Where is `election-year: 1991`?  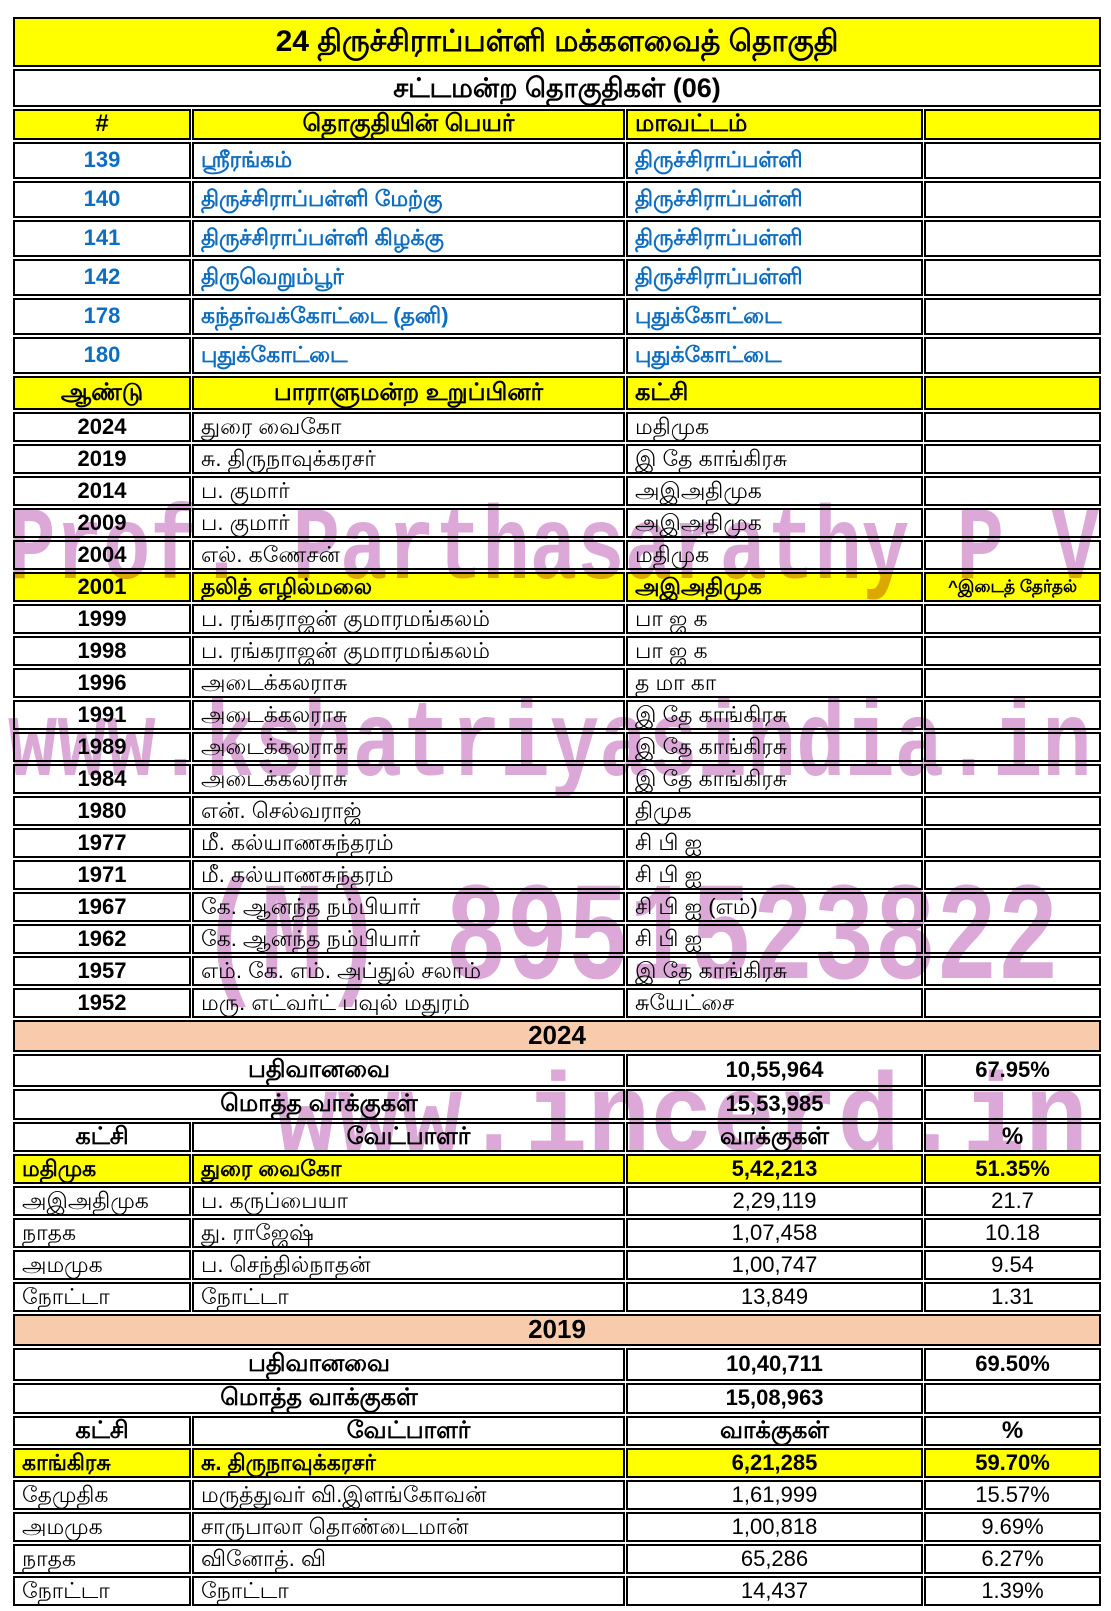 election-year: 1991 is located at coordinates (102, 715).